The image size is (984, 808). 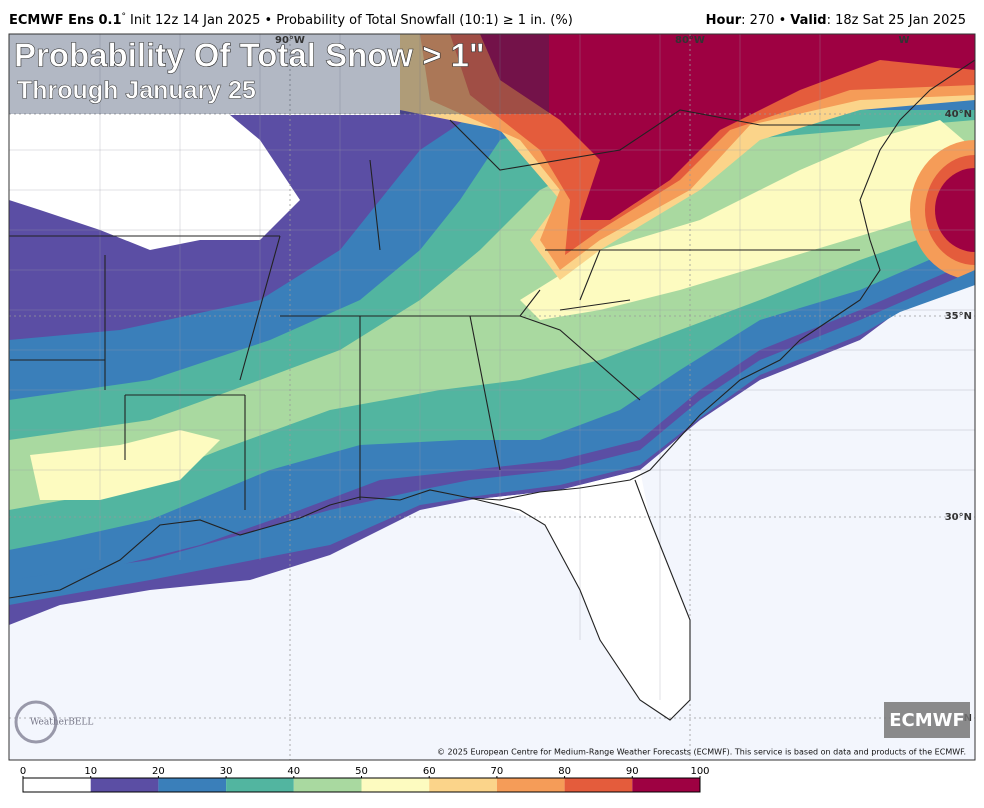 What do you see at coordinates (61, 723) in the screenshot?
I see `logo: WeatherBELL` at bounding box center [61, 723].